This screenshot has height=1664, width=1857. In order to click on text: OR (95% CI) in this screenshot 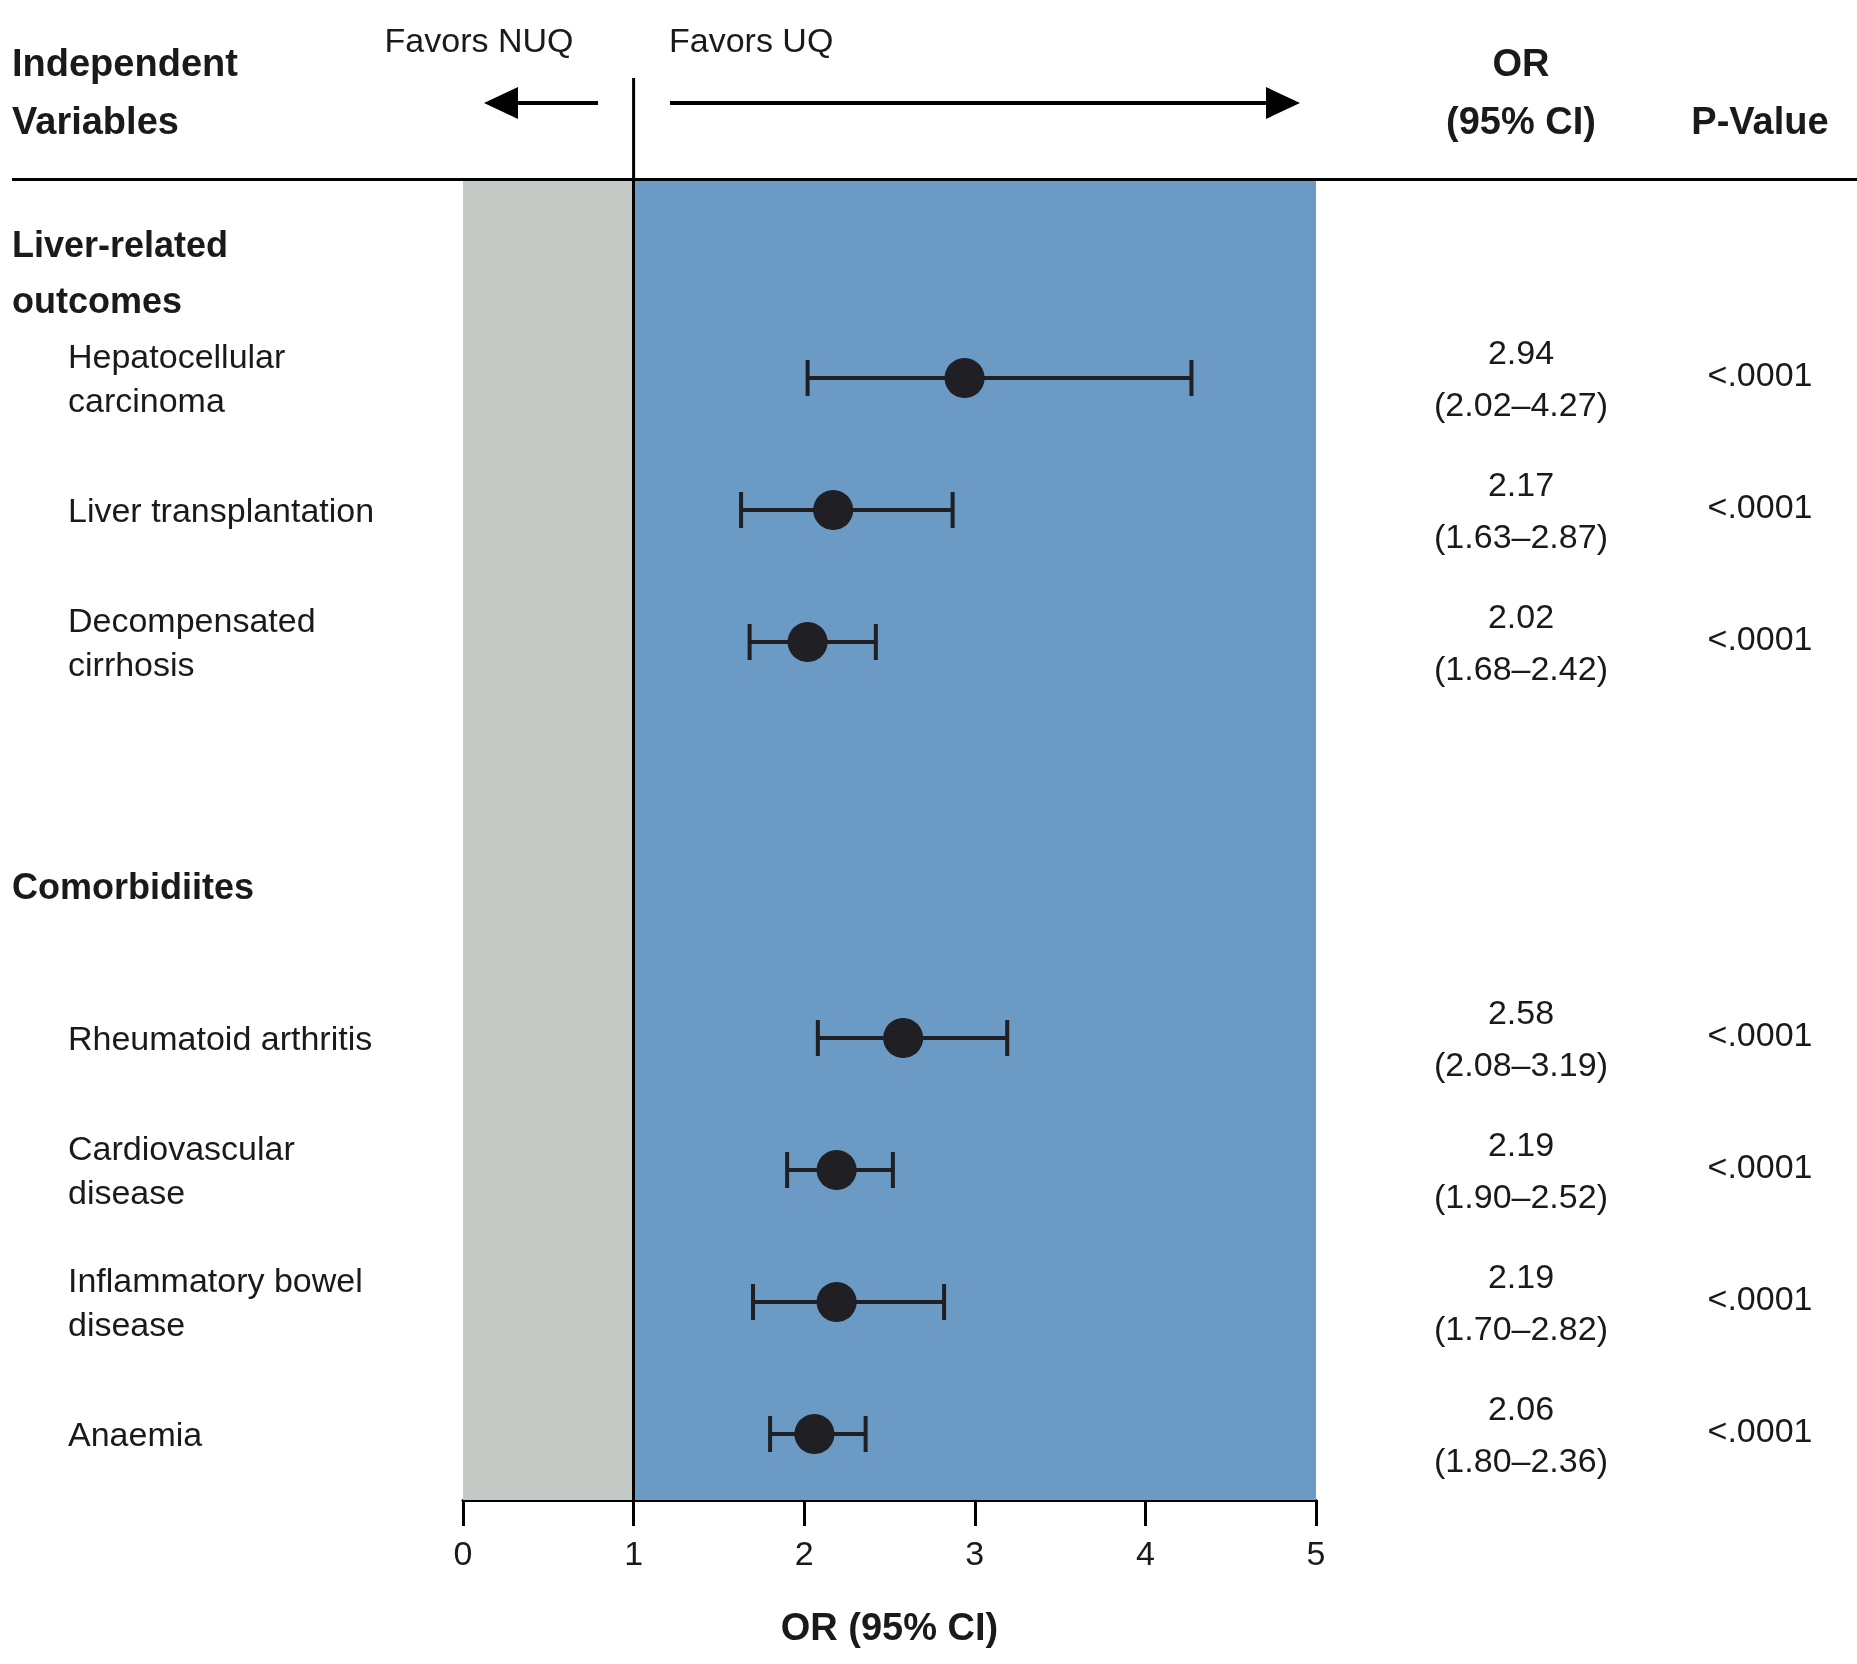, I will do `click(1521, 92)`.